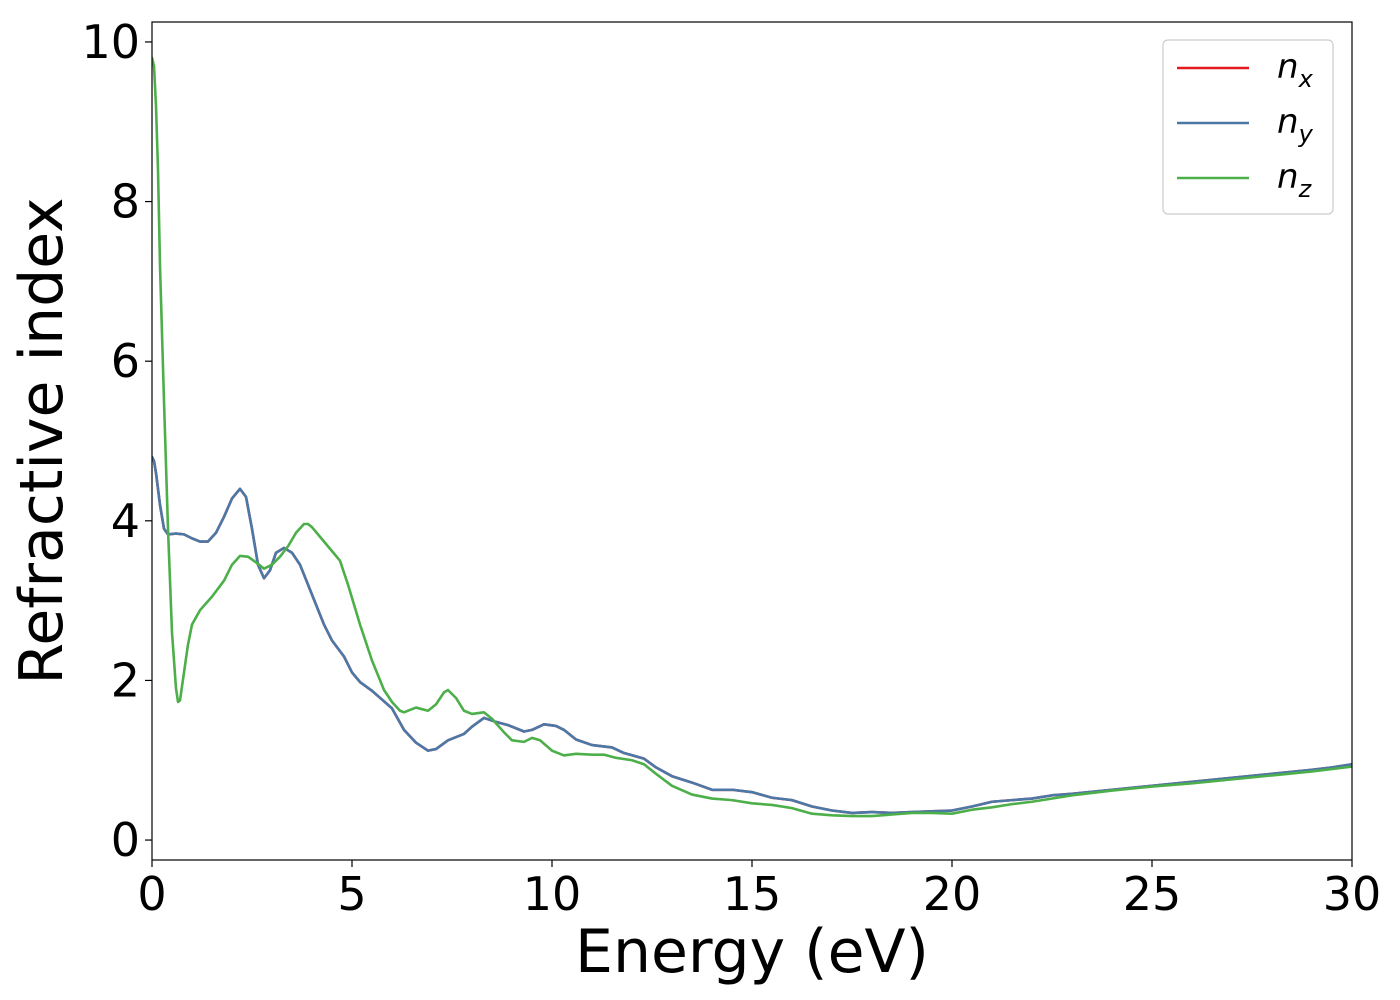 This screenshot has width=1400, height=1000. I want to click on y-axis-title: Refractive index, so click(42, 440).